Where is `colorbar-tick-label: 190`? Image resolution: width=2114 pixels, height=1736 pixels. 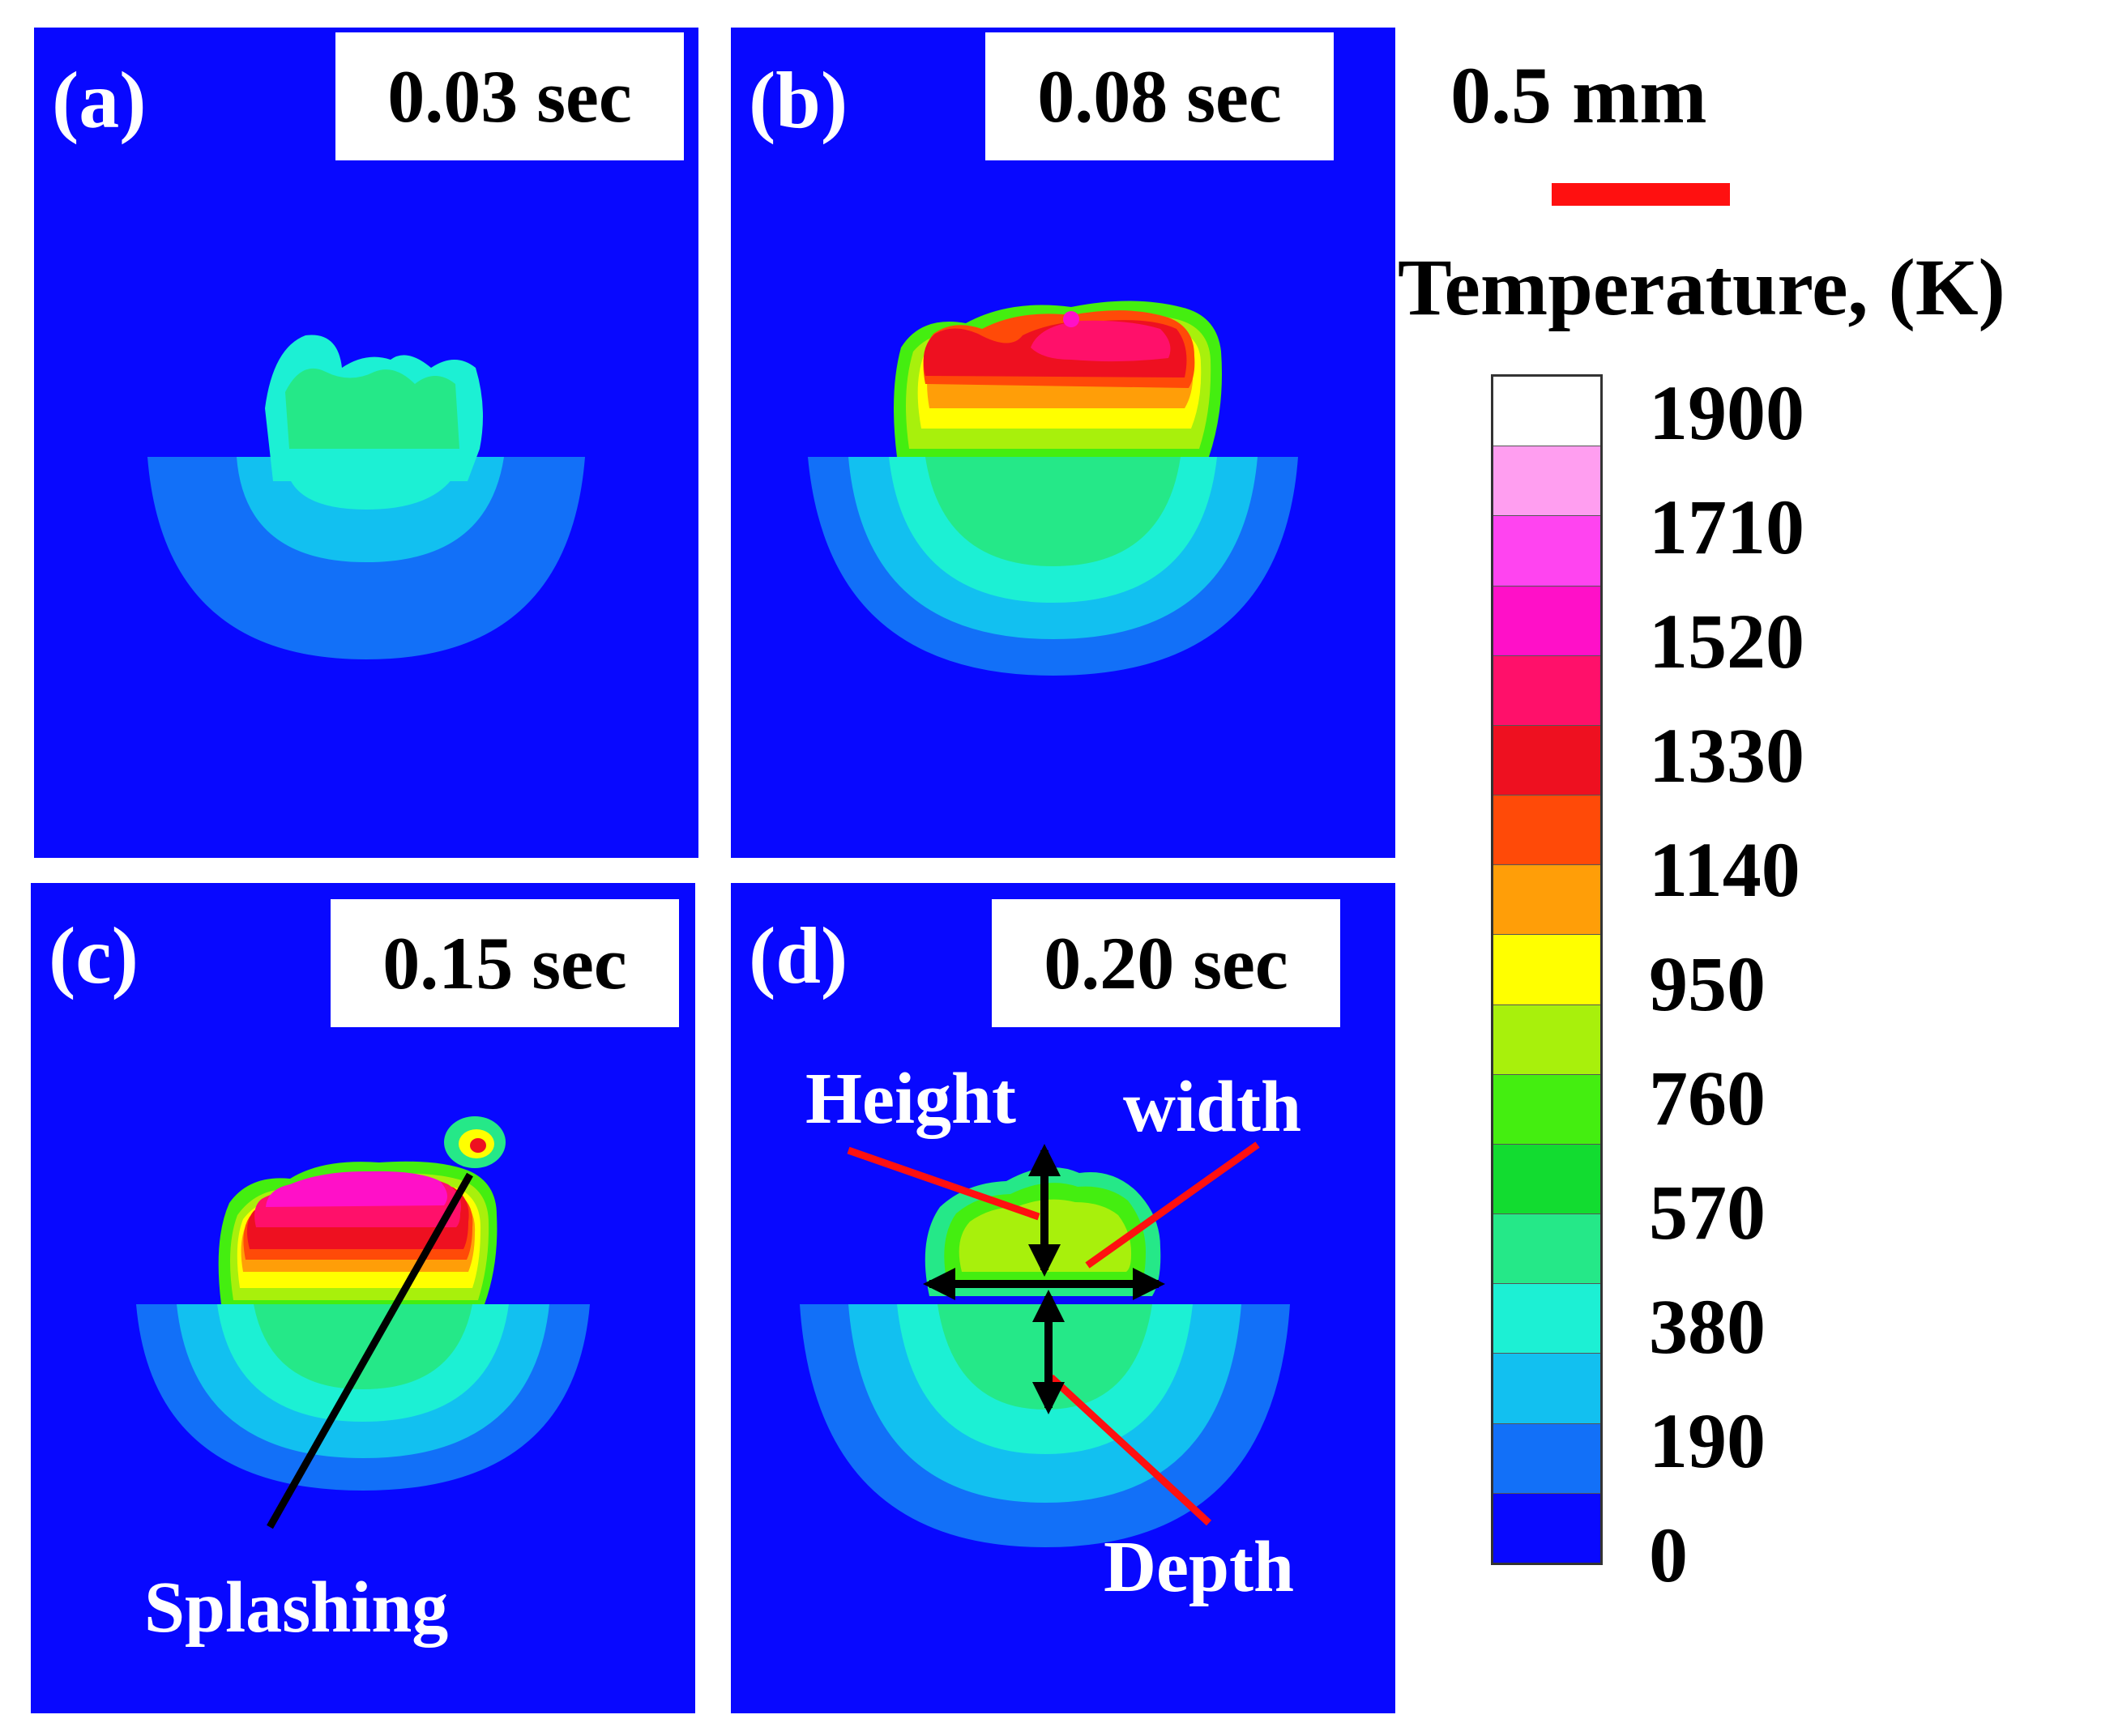 colorbar-tick-label: 190 is located at coordinates (1708, 1440).